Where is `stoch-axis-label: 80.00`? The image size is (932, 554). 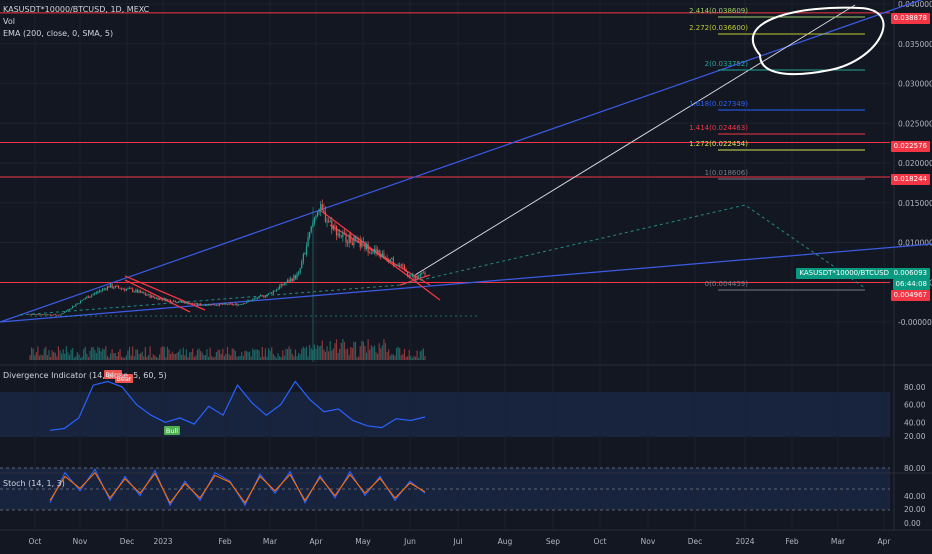
stoch-axis-label: 80.00 is located at coordinates (915, 468).